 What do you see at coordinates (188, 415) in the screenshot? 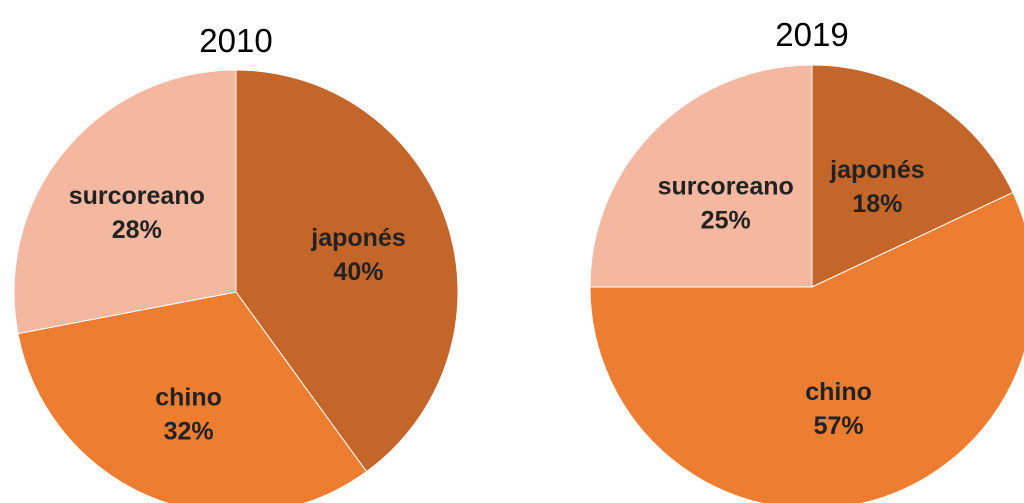
I see `slice-label-chino: chino 32%` at bounding box center [188, 415].